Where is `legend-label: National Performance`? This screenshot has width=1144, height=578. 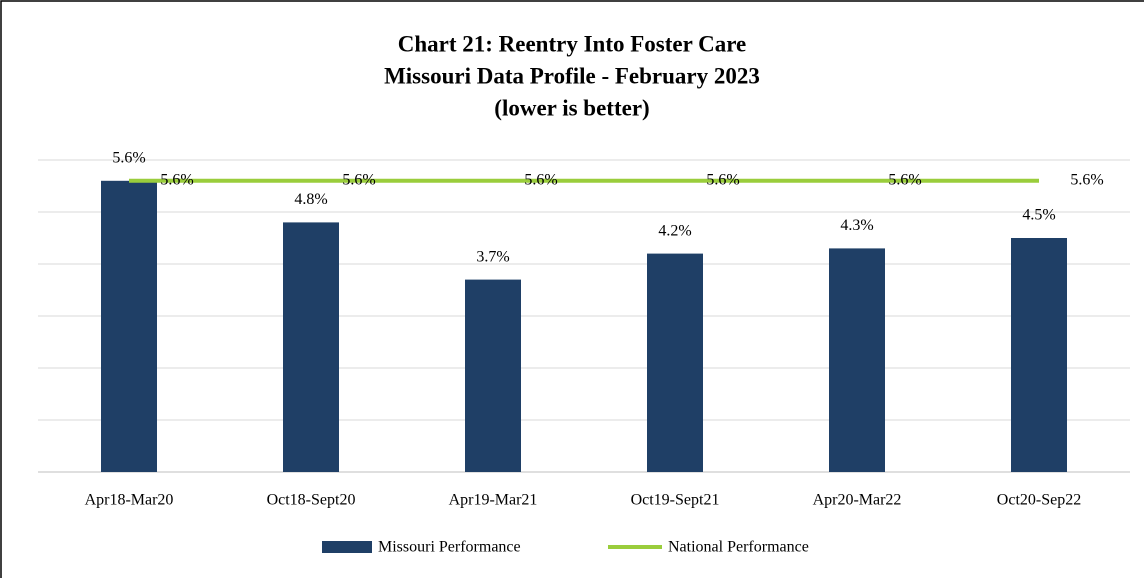
legend-label: National Performance is located at coordinates (738, 547).